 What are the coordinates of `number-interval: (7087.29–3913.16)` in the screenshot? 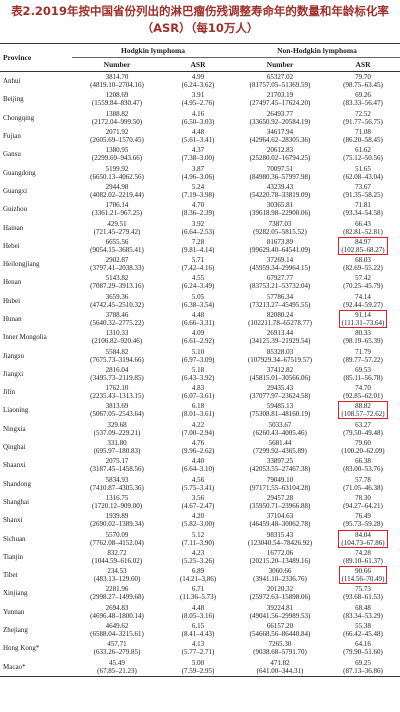 It's located at (117, 286).